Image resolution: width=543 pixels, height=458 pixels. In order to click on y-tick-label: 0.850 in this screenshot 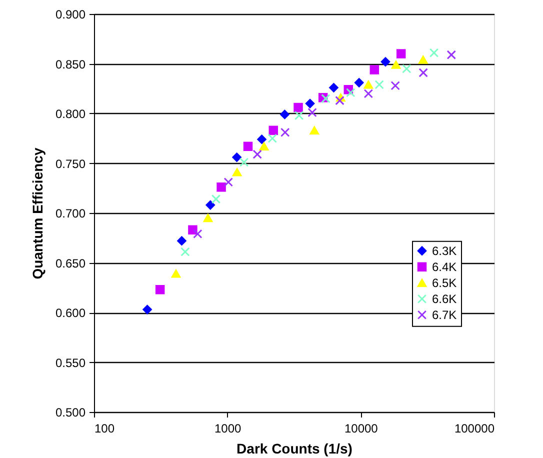, I will do `click(70, 64)`.